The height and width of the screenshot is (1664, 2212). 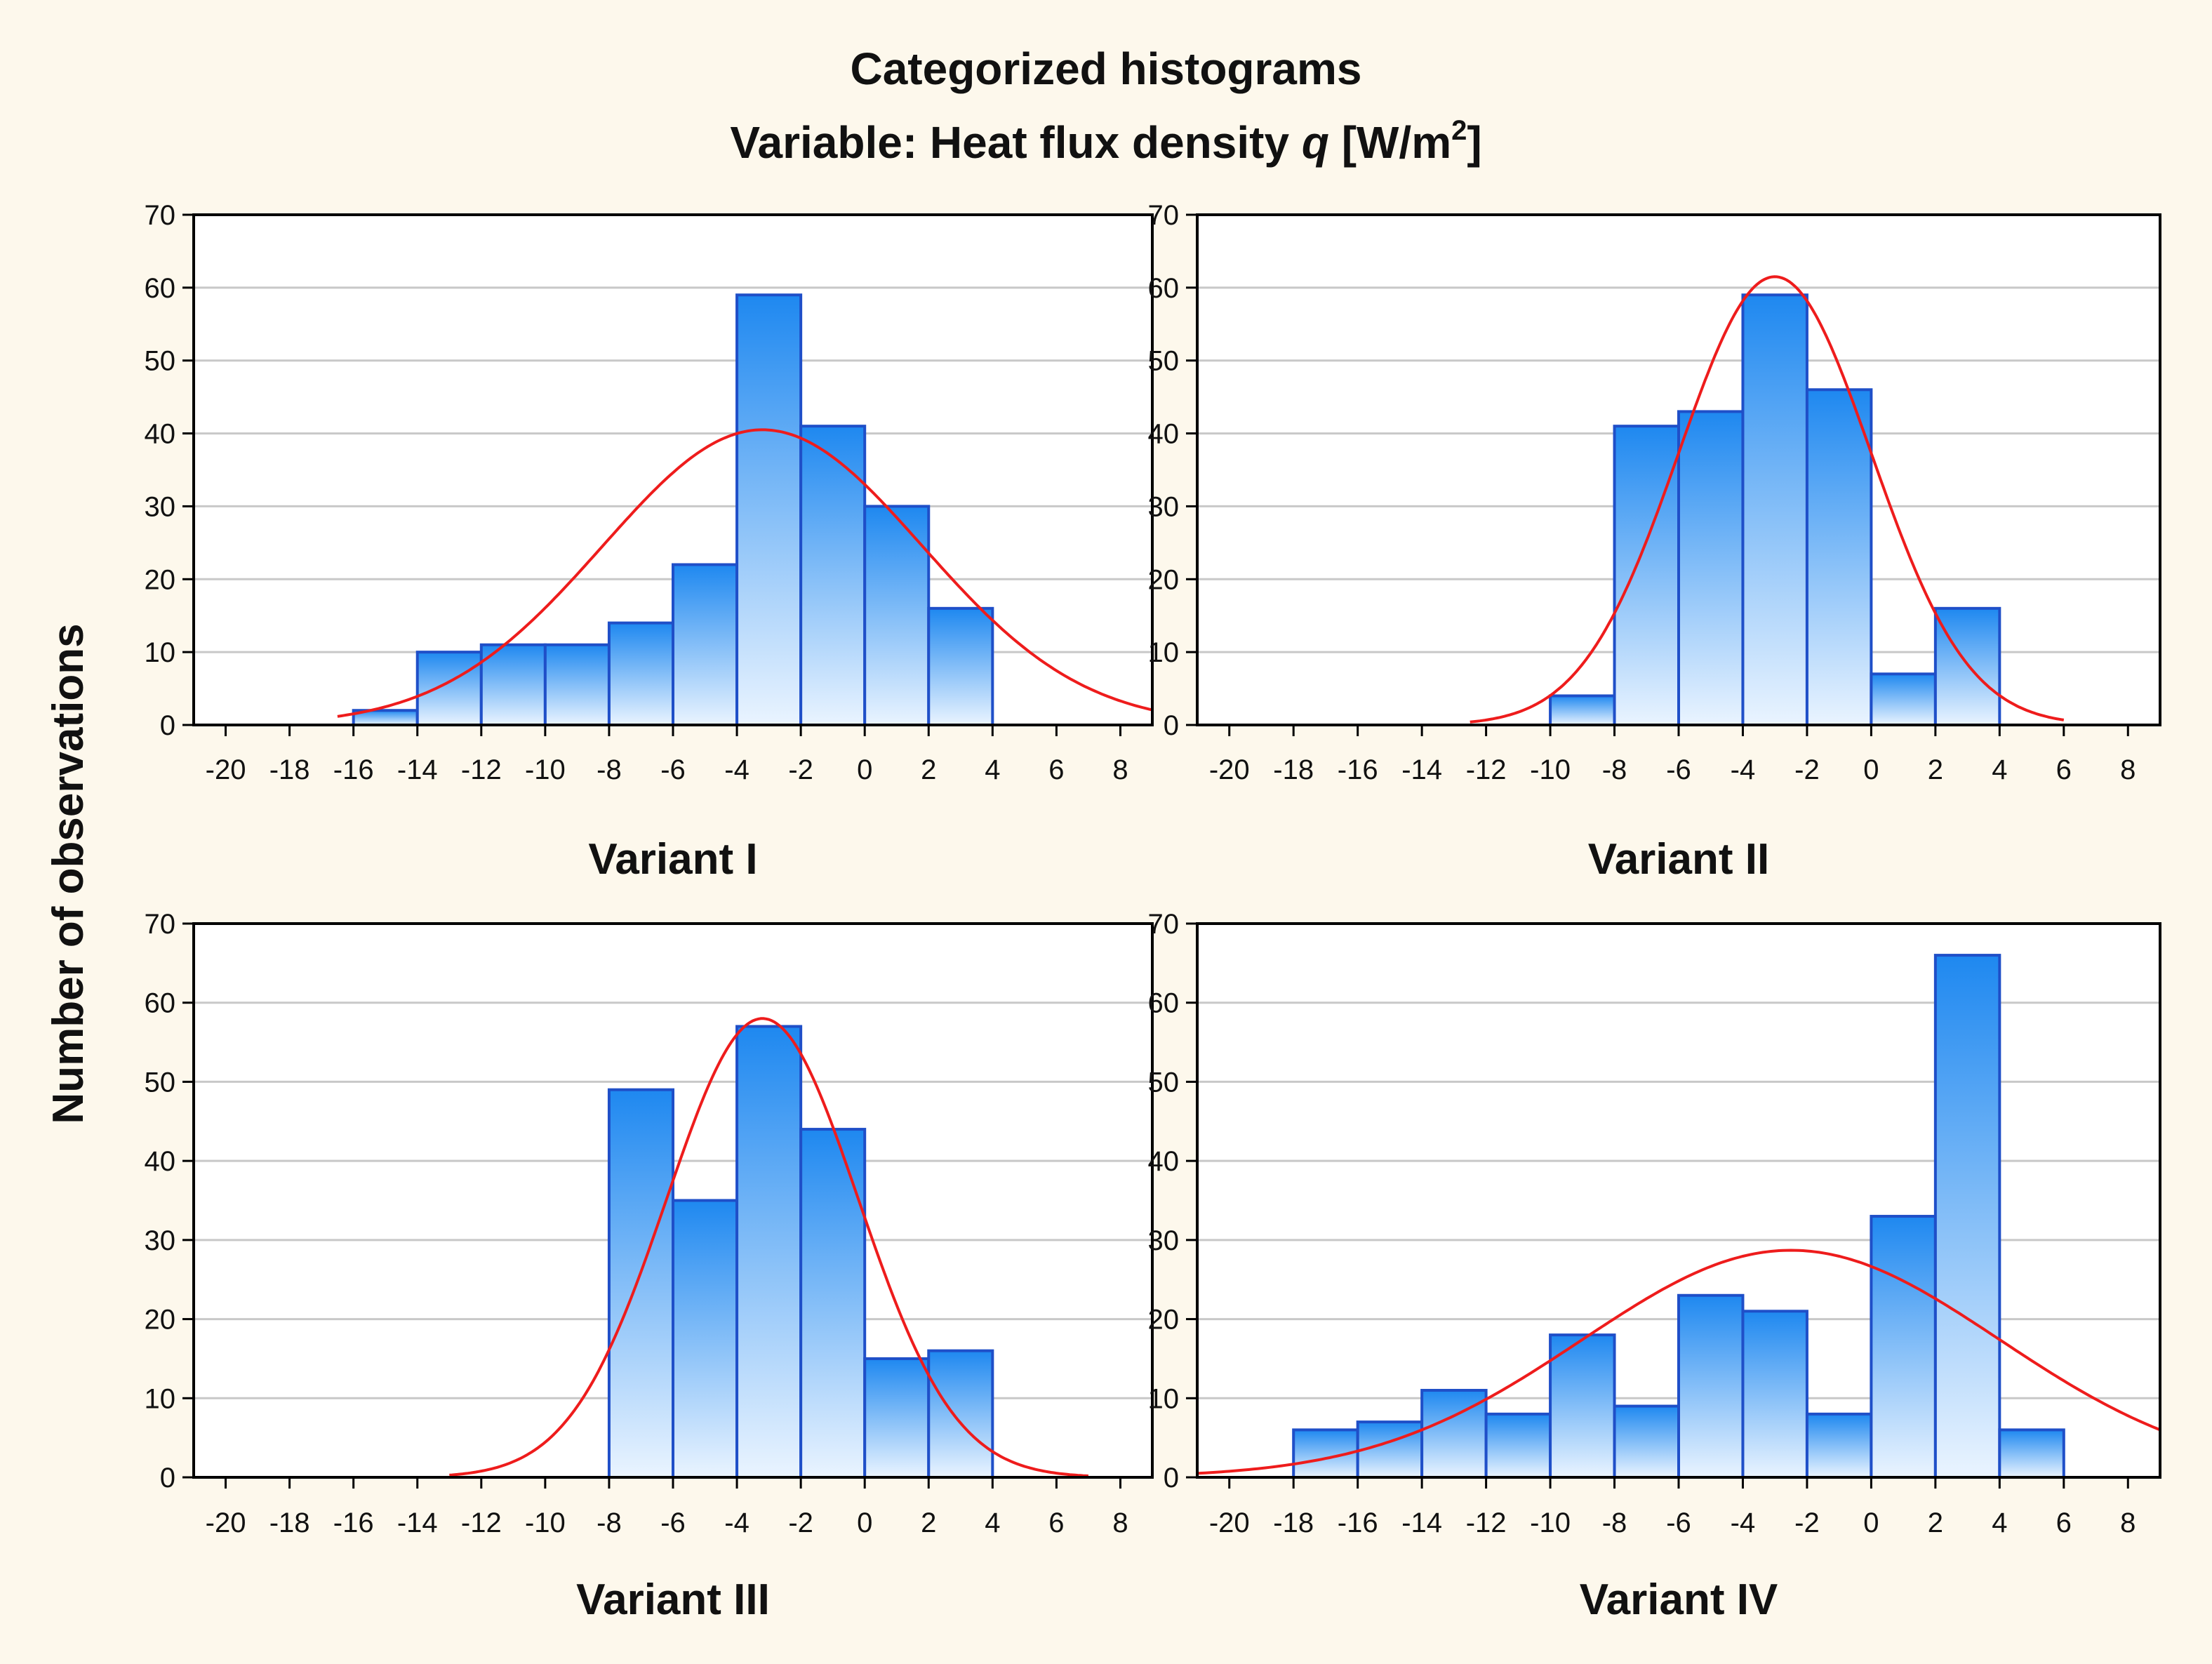 I want to click on x-tick-label: -14, so click(x=418, y=769).